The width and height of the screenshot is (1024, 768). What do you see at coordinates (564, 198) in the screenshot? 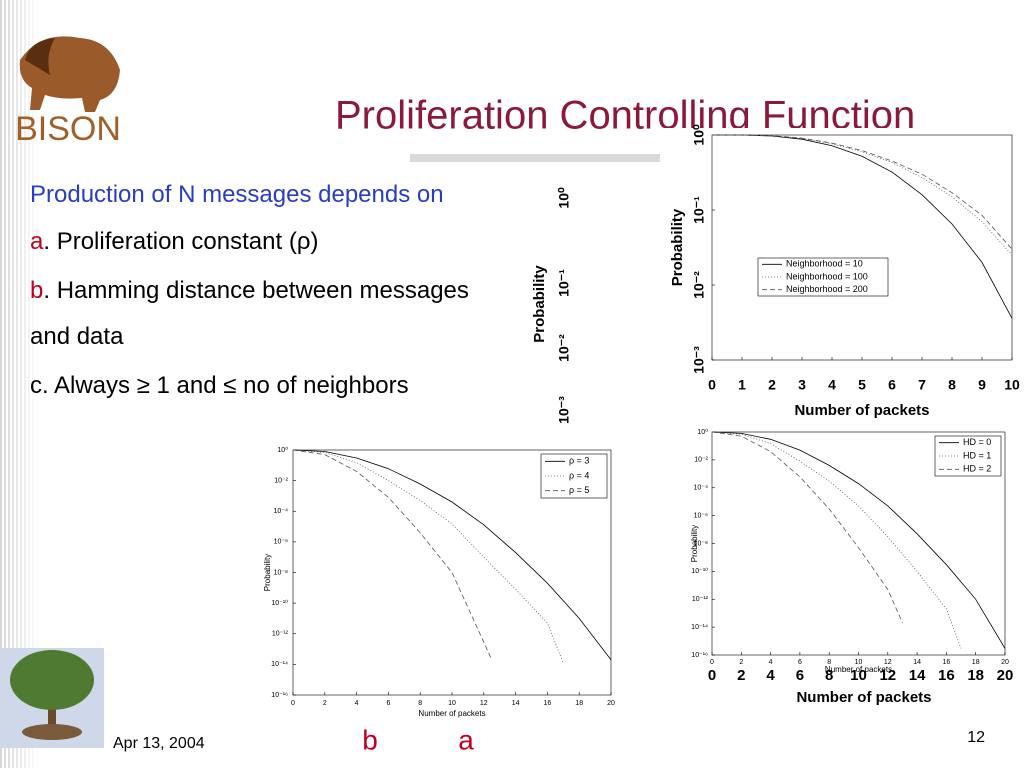
I see `ghost-tick-label: 10⁰` at bounding box center [564, 198].